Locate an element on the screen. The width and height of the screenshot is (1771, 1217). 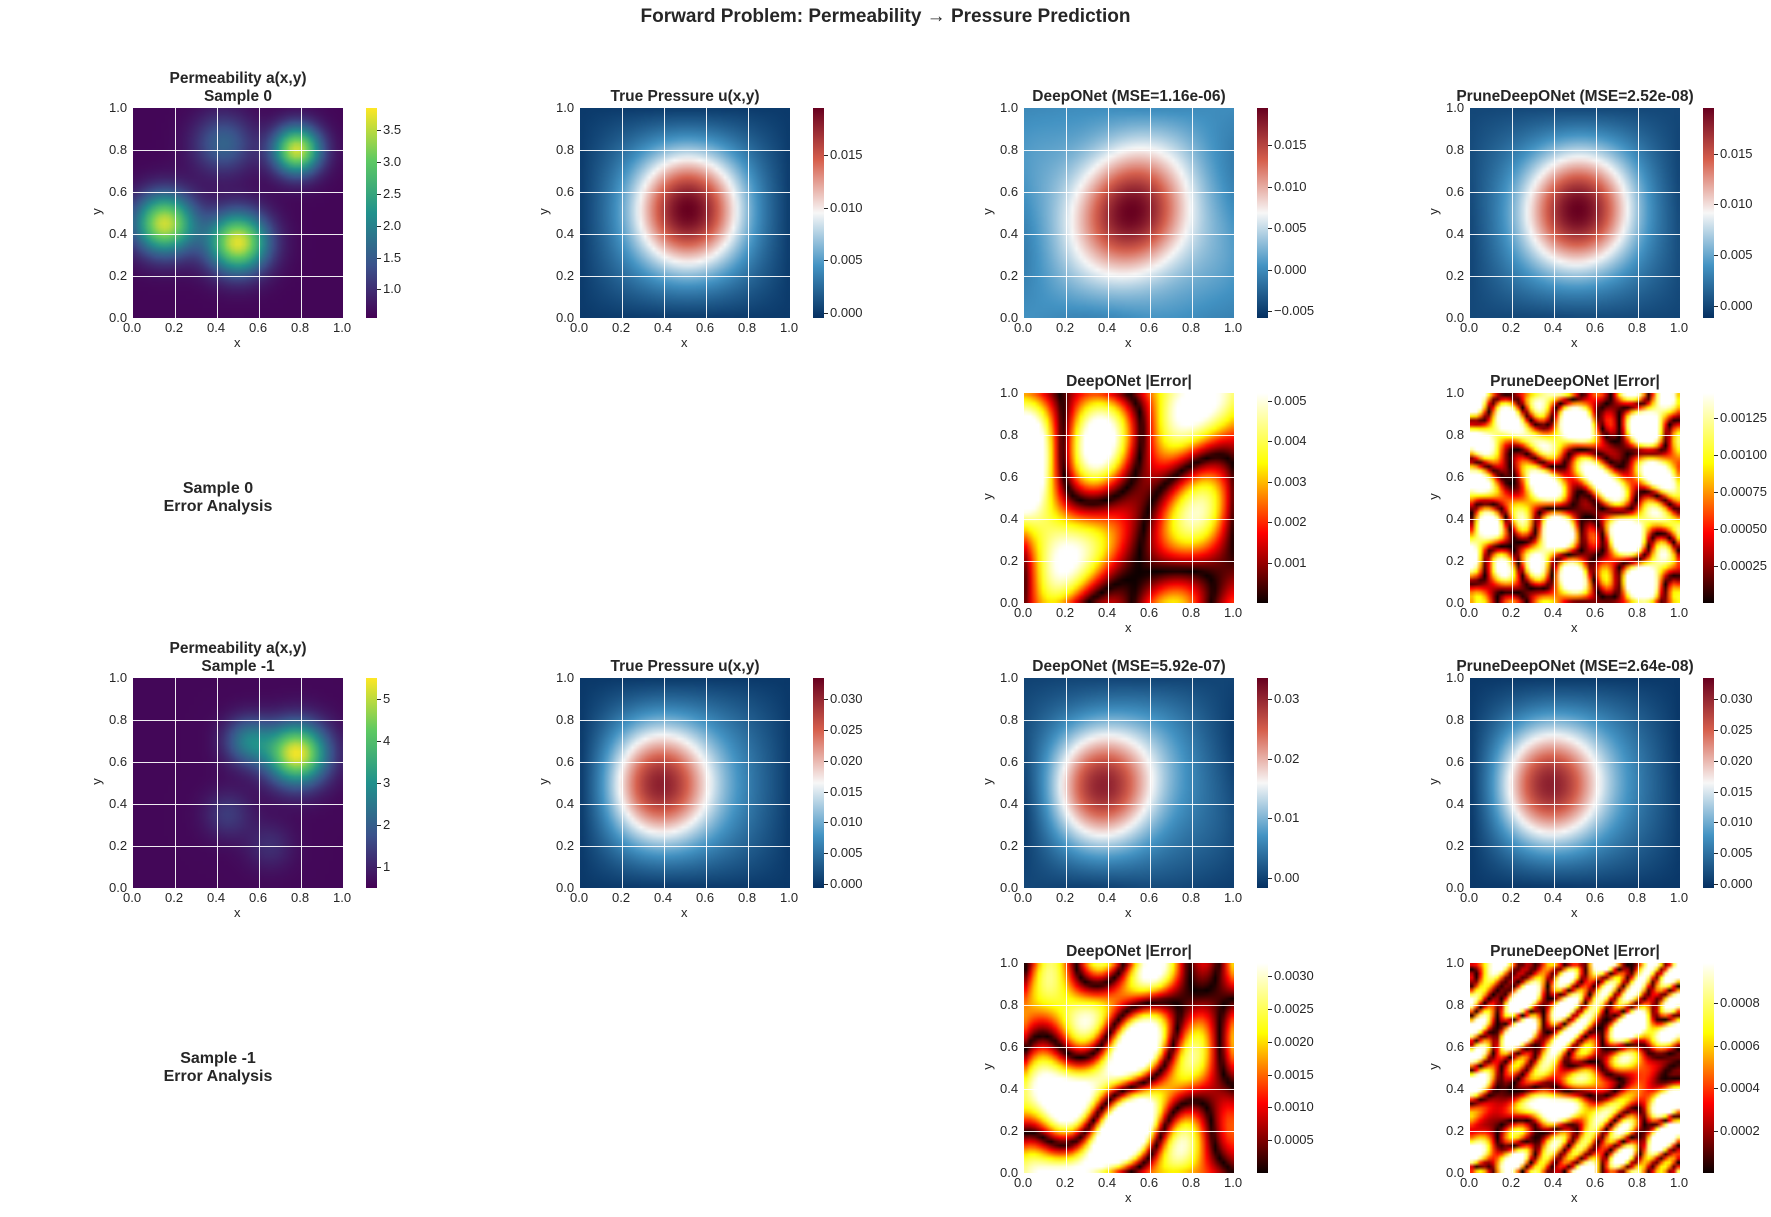
panel-title: PruneDeepONet (MSE=2.52e-08) is located at coordinates (1575, 96).